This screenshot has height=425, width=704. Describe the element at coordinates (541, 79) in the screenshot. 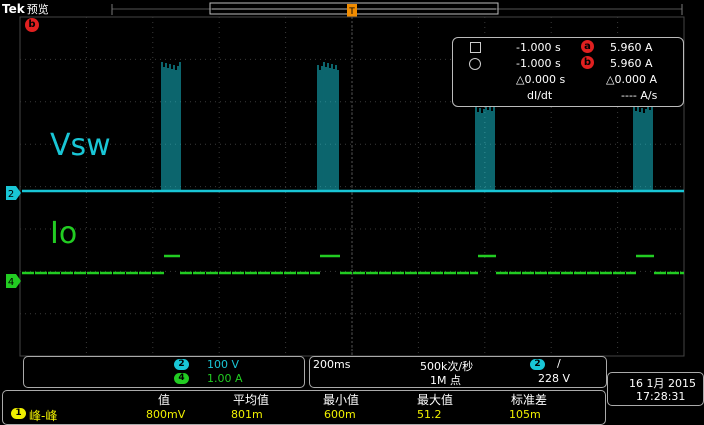

I see `cursor-delta-time: △0.000 s` at that location.